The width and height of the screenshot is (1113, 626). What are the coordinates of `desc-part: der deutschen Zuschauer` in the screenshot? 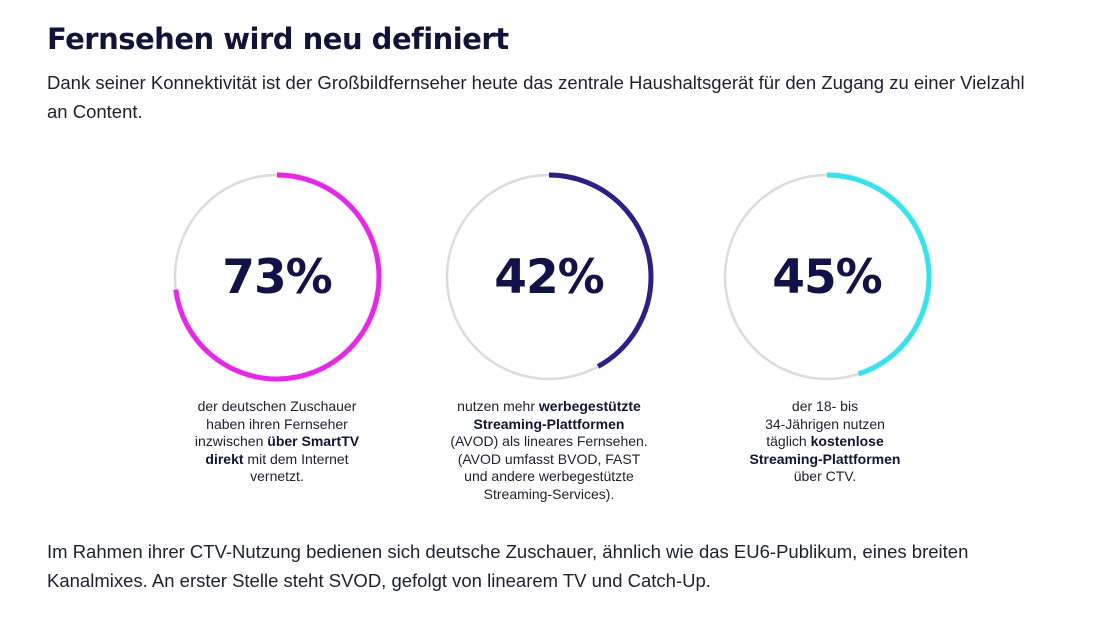 It's located at (277, 406).